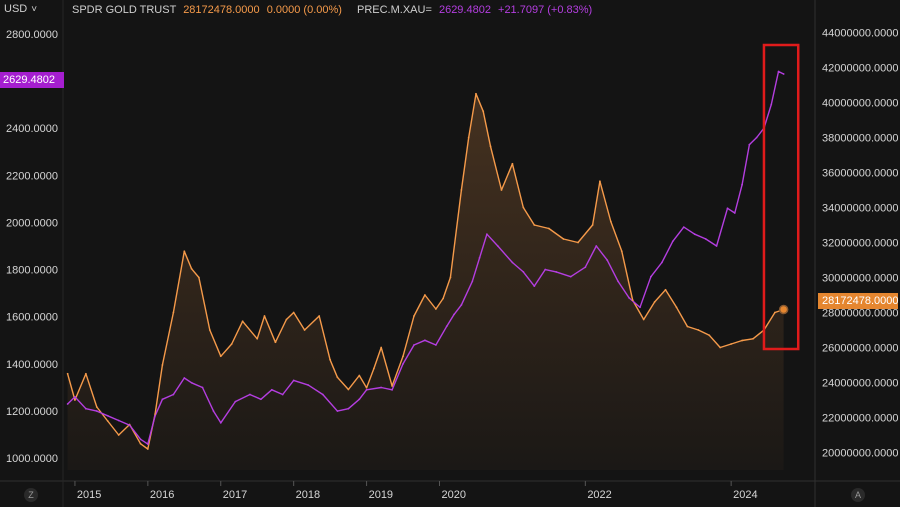 The height and width of the screenshot is (507, 900). What do you see at coordinates (381, 495) in the screenshot?
I see `x-axis-tick-label: 2019` at bounding box center [381, 495].